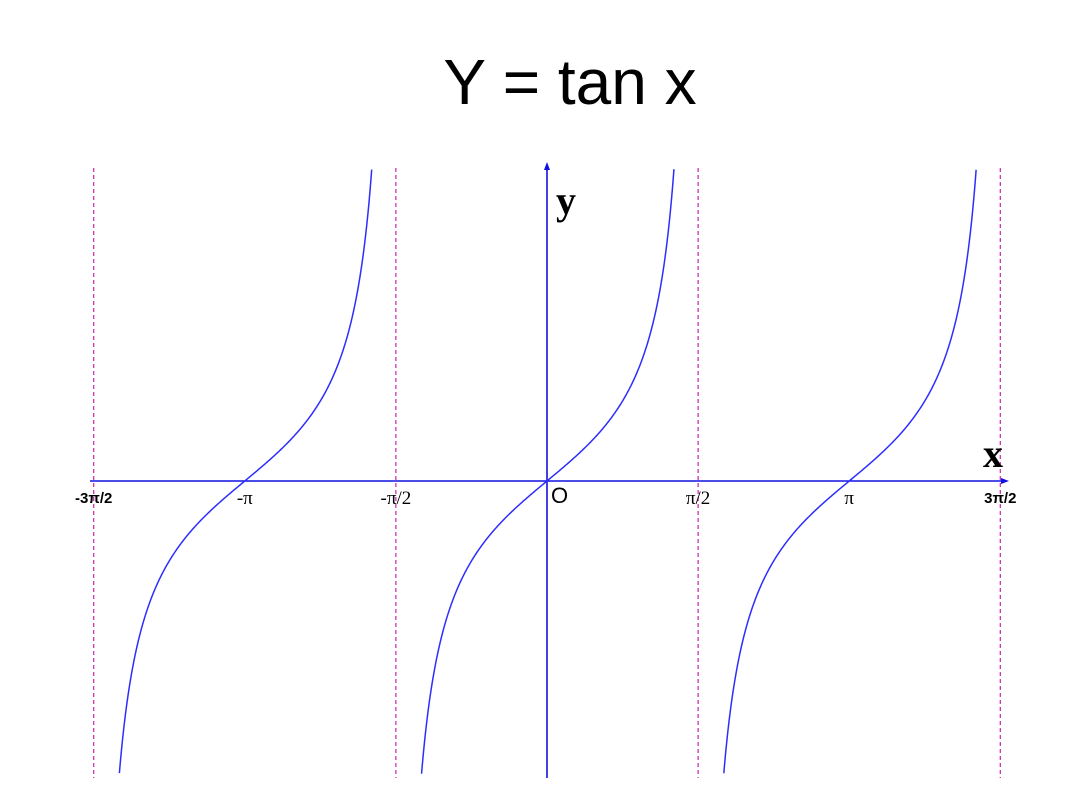 The image size is (1080, 810). What do you see at coordinates (993, 453) in the screenshot?
I see `x-axis-label: x` at bounding box center [993, 453].